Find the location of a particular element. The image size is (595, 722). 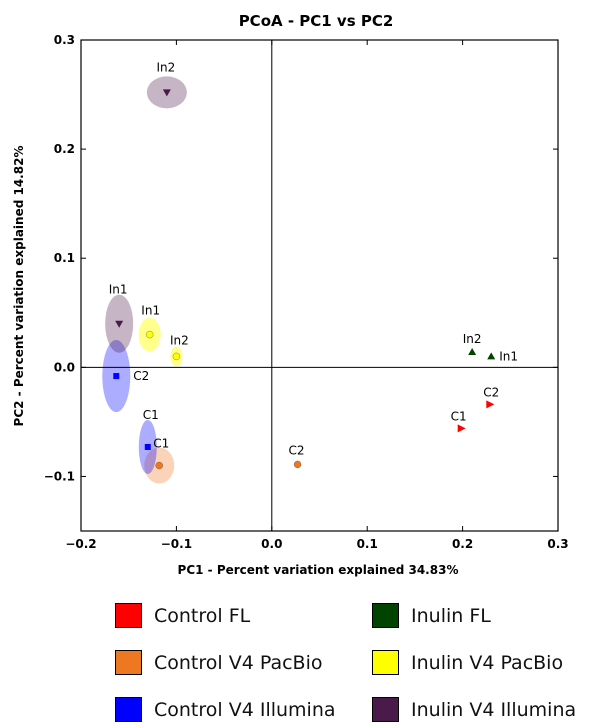

x-tick-label: −0.2 is located at coordinates (80, 544).